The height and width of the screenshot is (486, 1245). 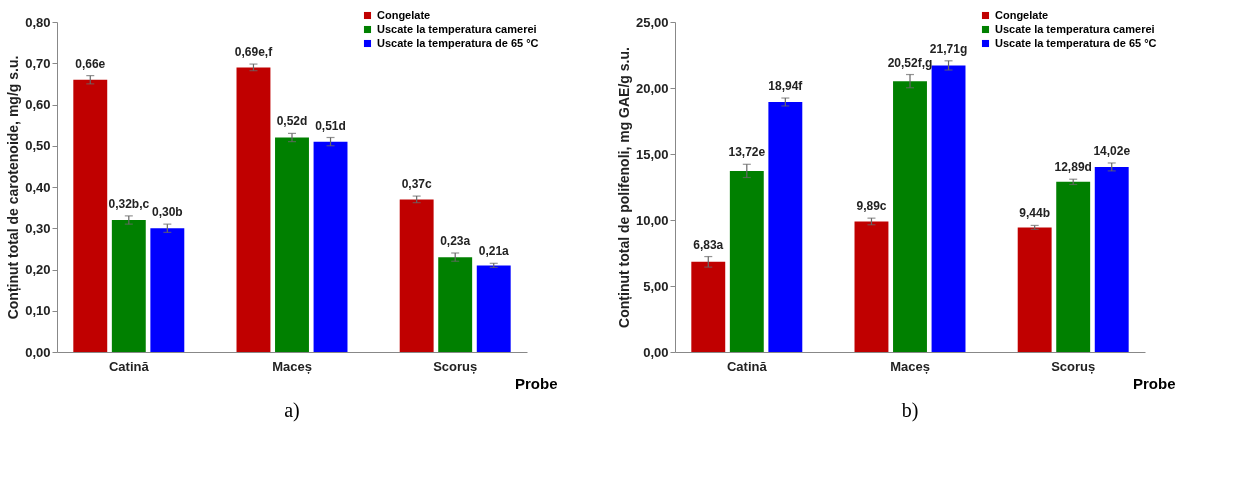 What do you see at coordinates (652, 220) in the screenshot?
I see `y-tick-label: 10,00` at bounding box center [652, 220].